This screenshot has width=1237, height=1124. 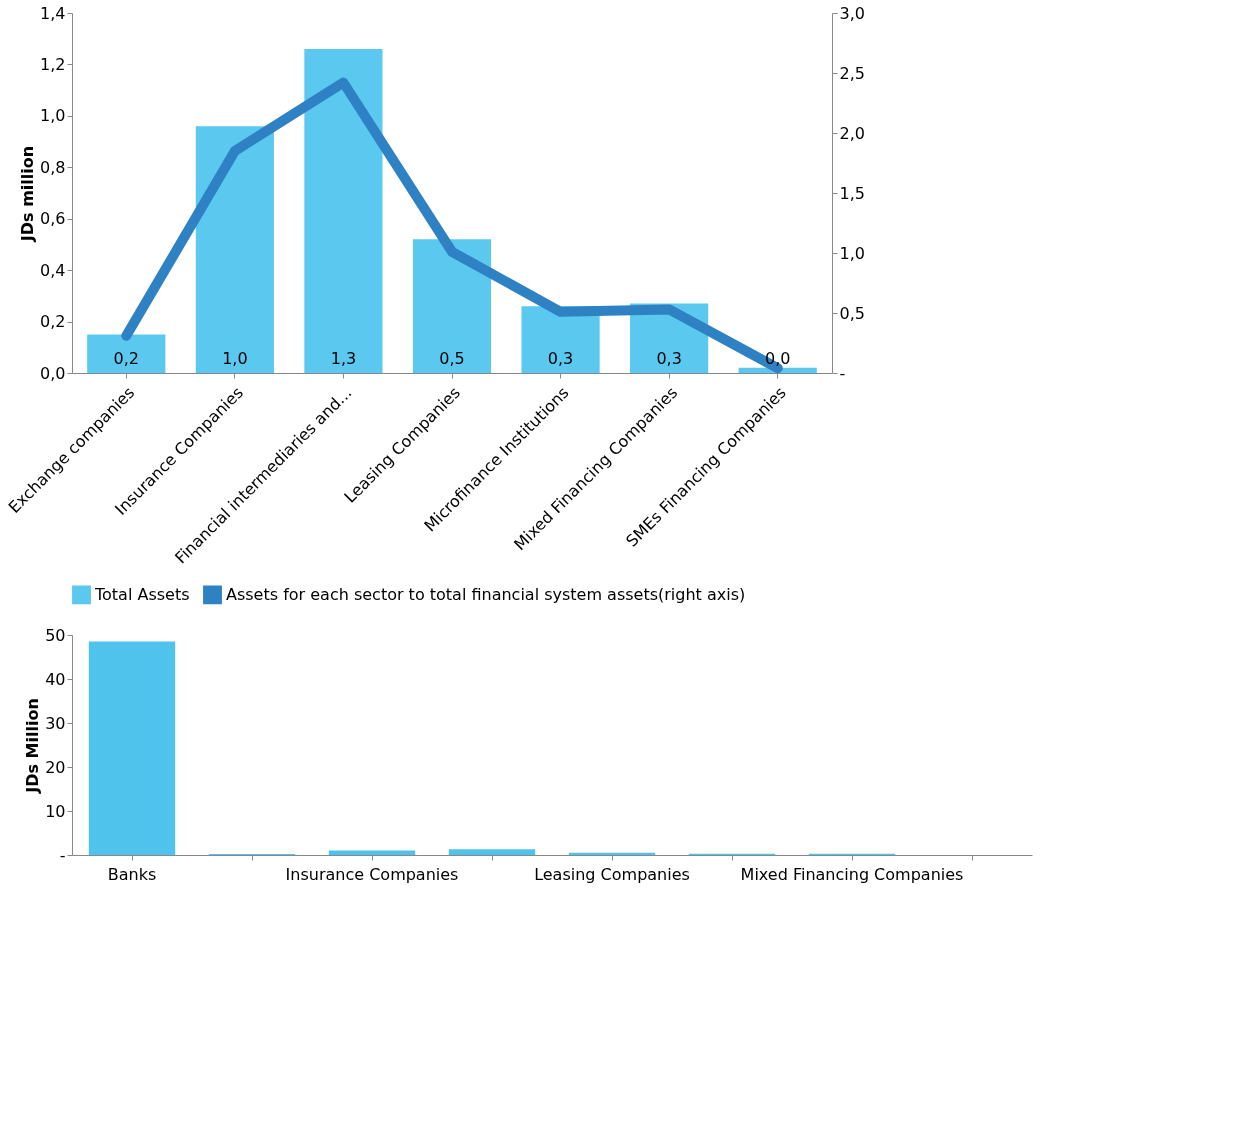 What do you see at coordinates (33, 746) in the screenshot?
I see `y-axis-title: JDs Million` at bounding box center [33, 746].